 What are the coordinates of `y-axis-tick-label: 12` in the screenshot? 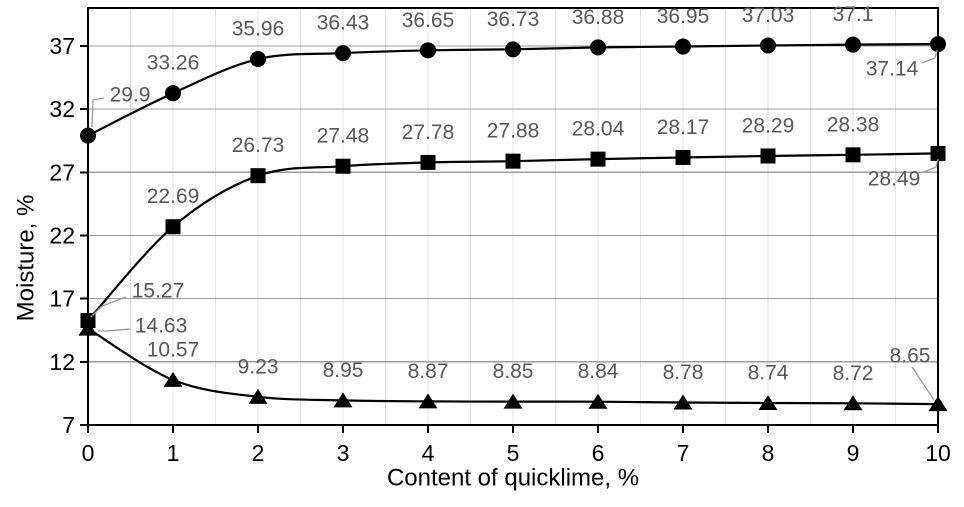 It's located at (62, 362).